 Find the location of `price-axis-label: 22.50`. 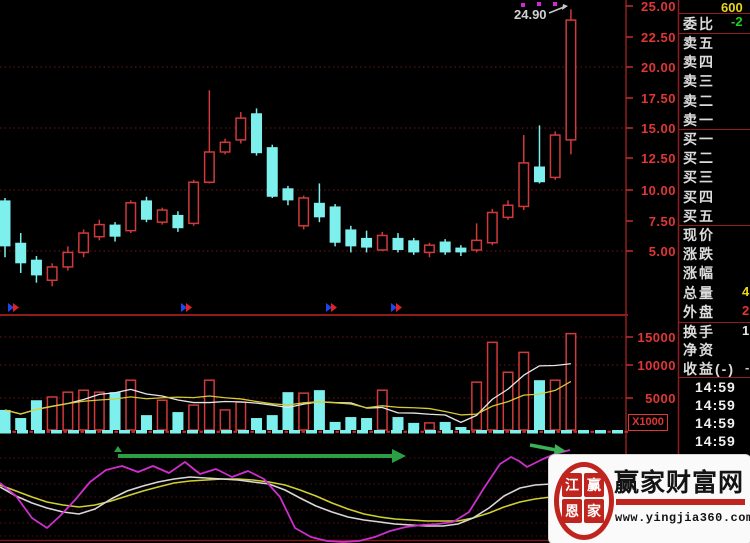

price-axis-label: 22.50 is located at coordinates (658, 37).